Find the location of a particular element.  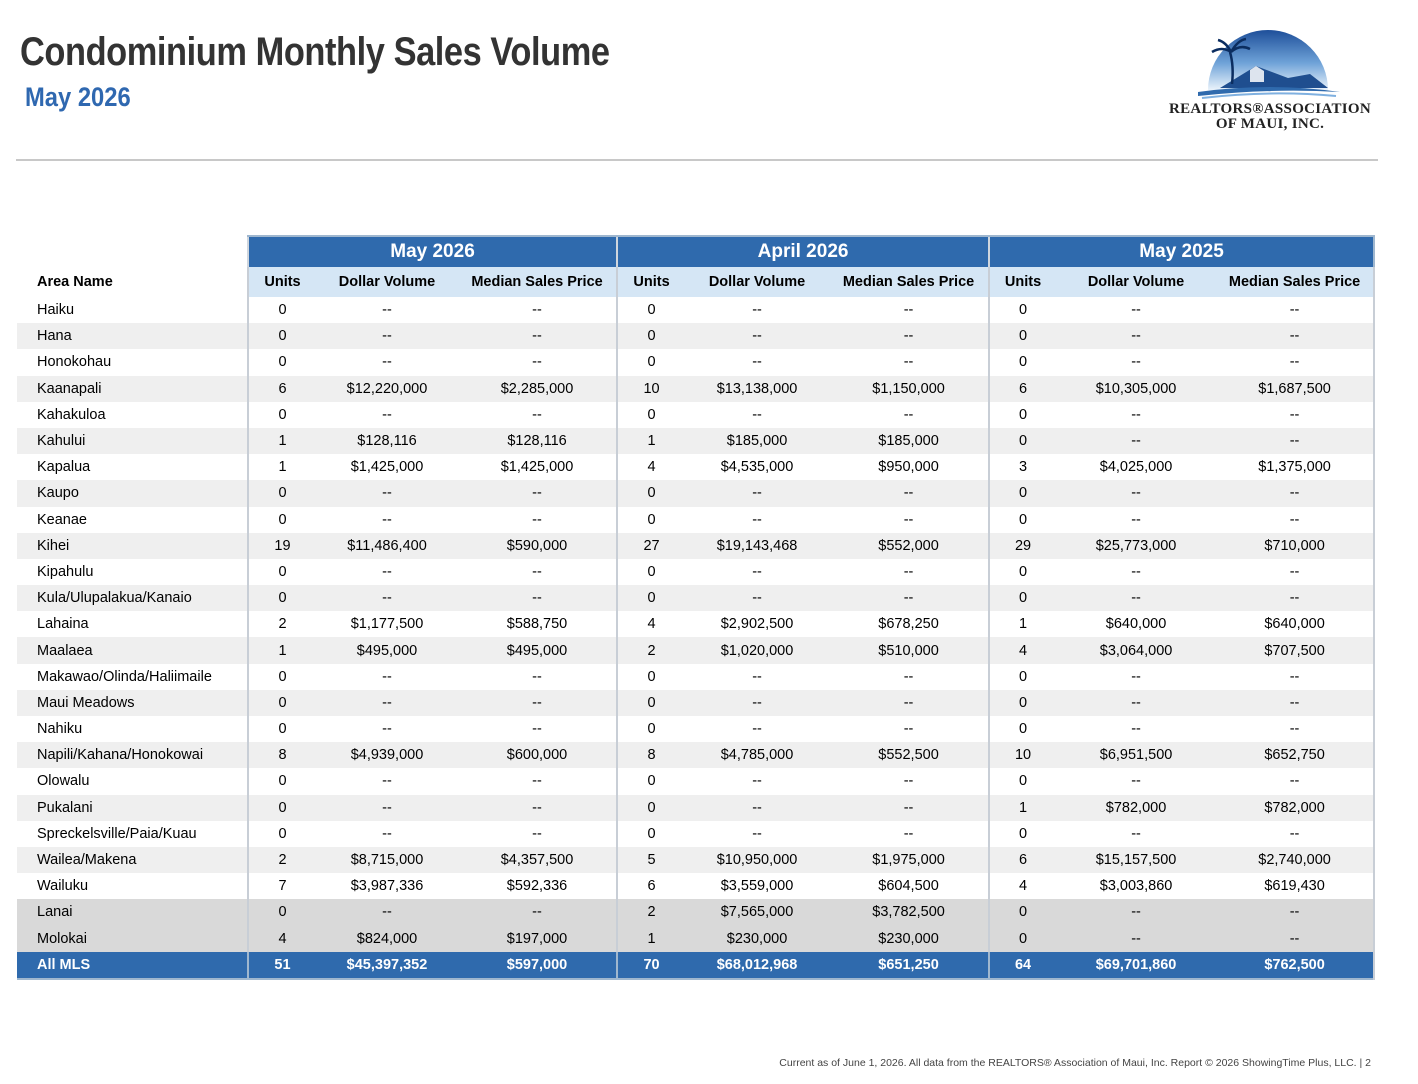

area-name-cell: Keanae is located at coordinates (62, 519).